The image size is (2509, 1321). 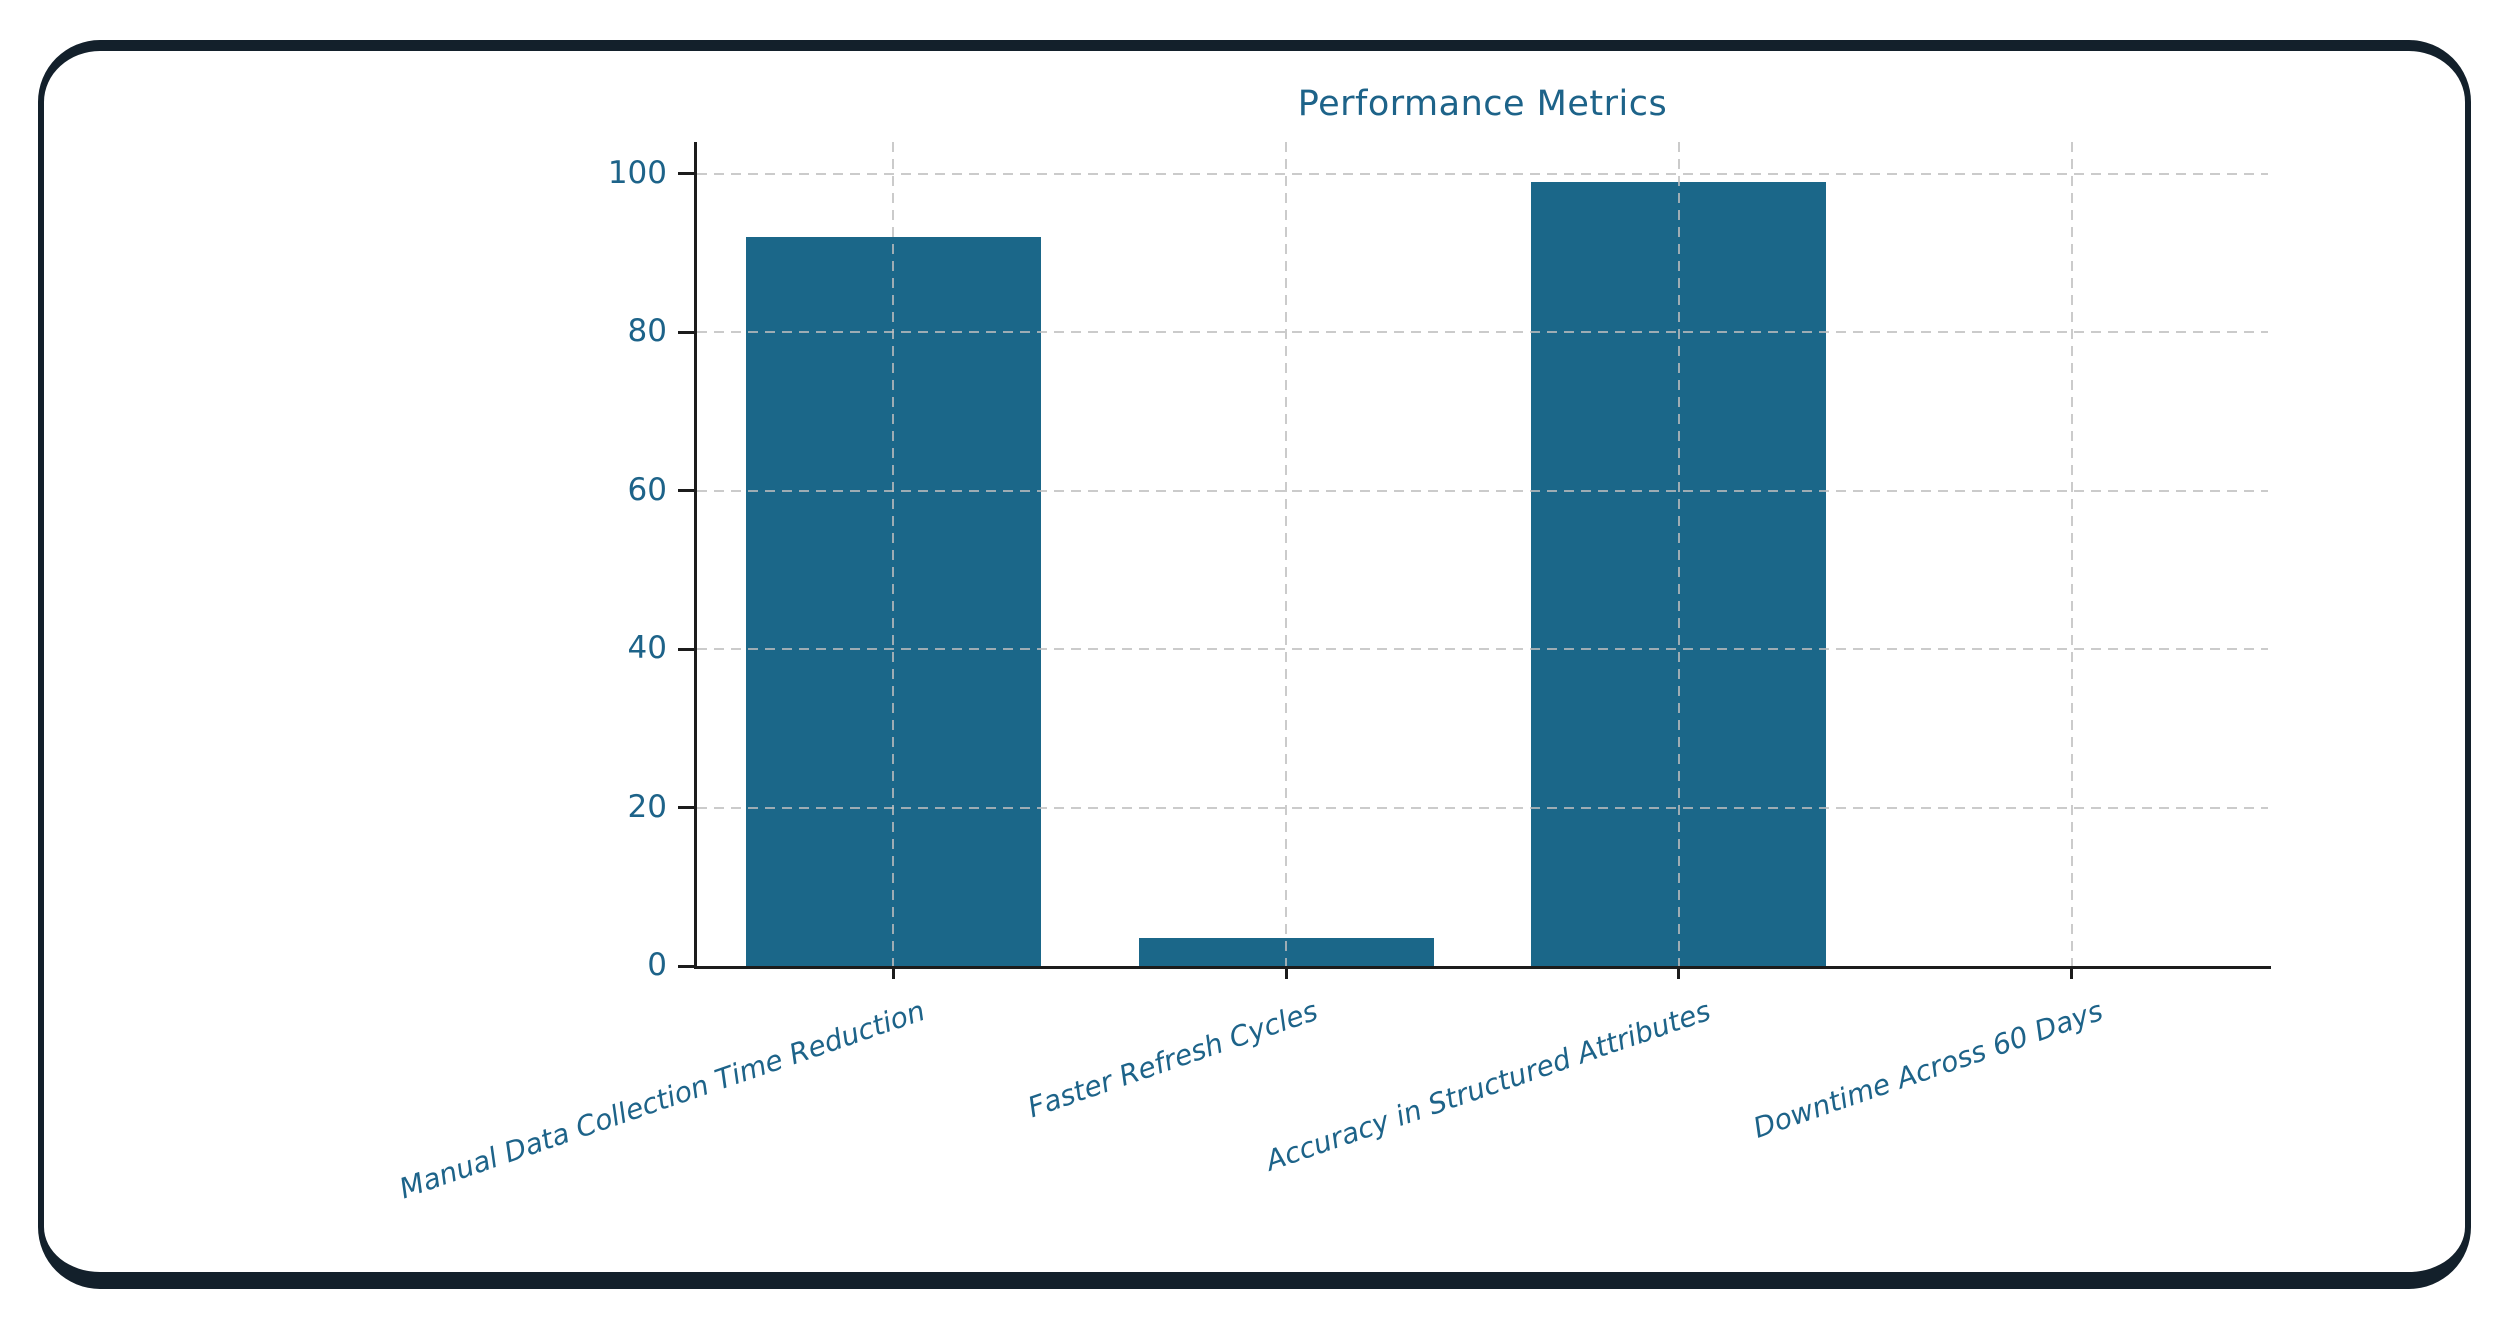 I want to click on y-tick-label: 60, so click(x=647, y=489).